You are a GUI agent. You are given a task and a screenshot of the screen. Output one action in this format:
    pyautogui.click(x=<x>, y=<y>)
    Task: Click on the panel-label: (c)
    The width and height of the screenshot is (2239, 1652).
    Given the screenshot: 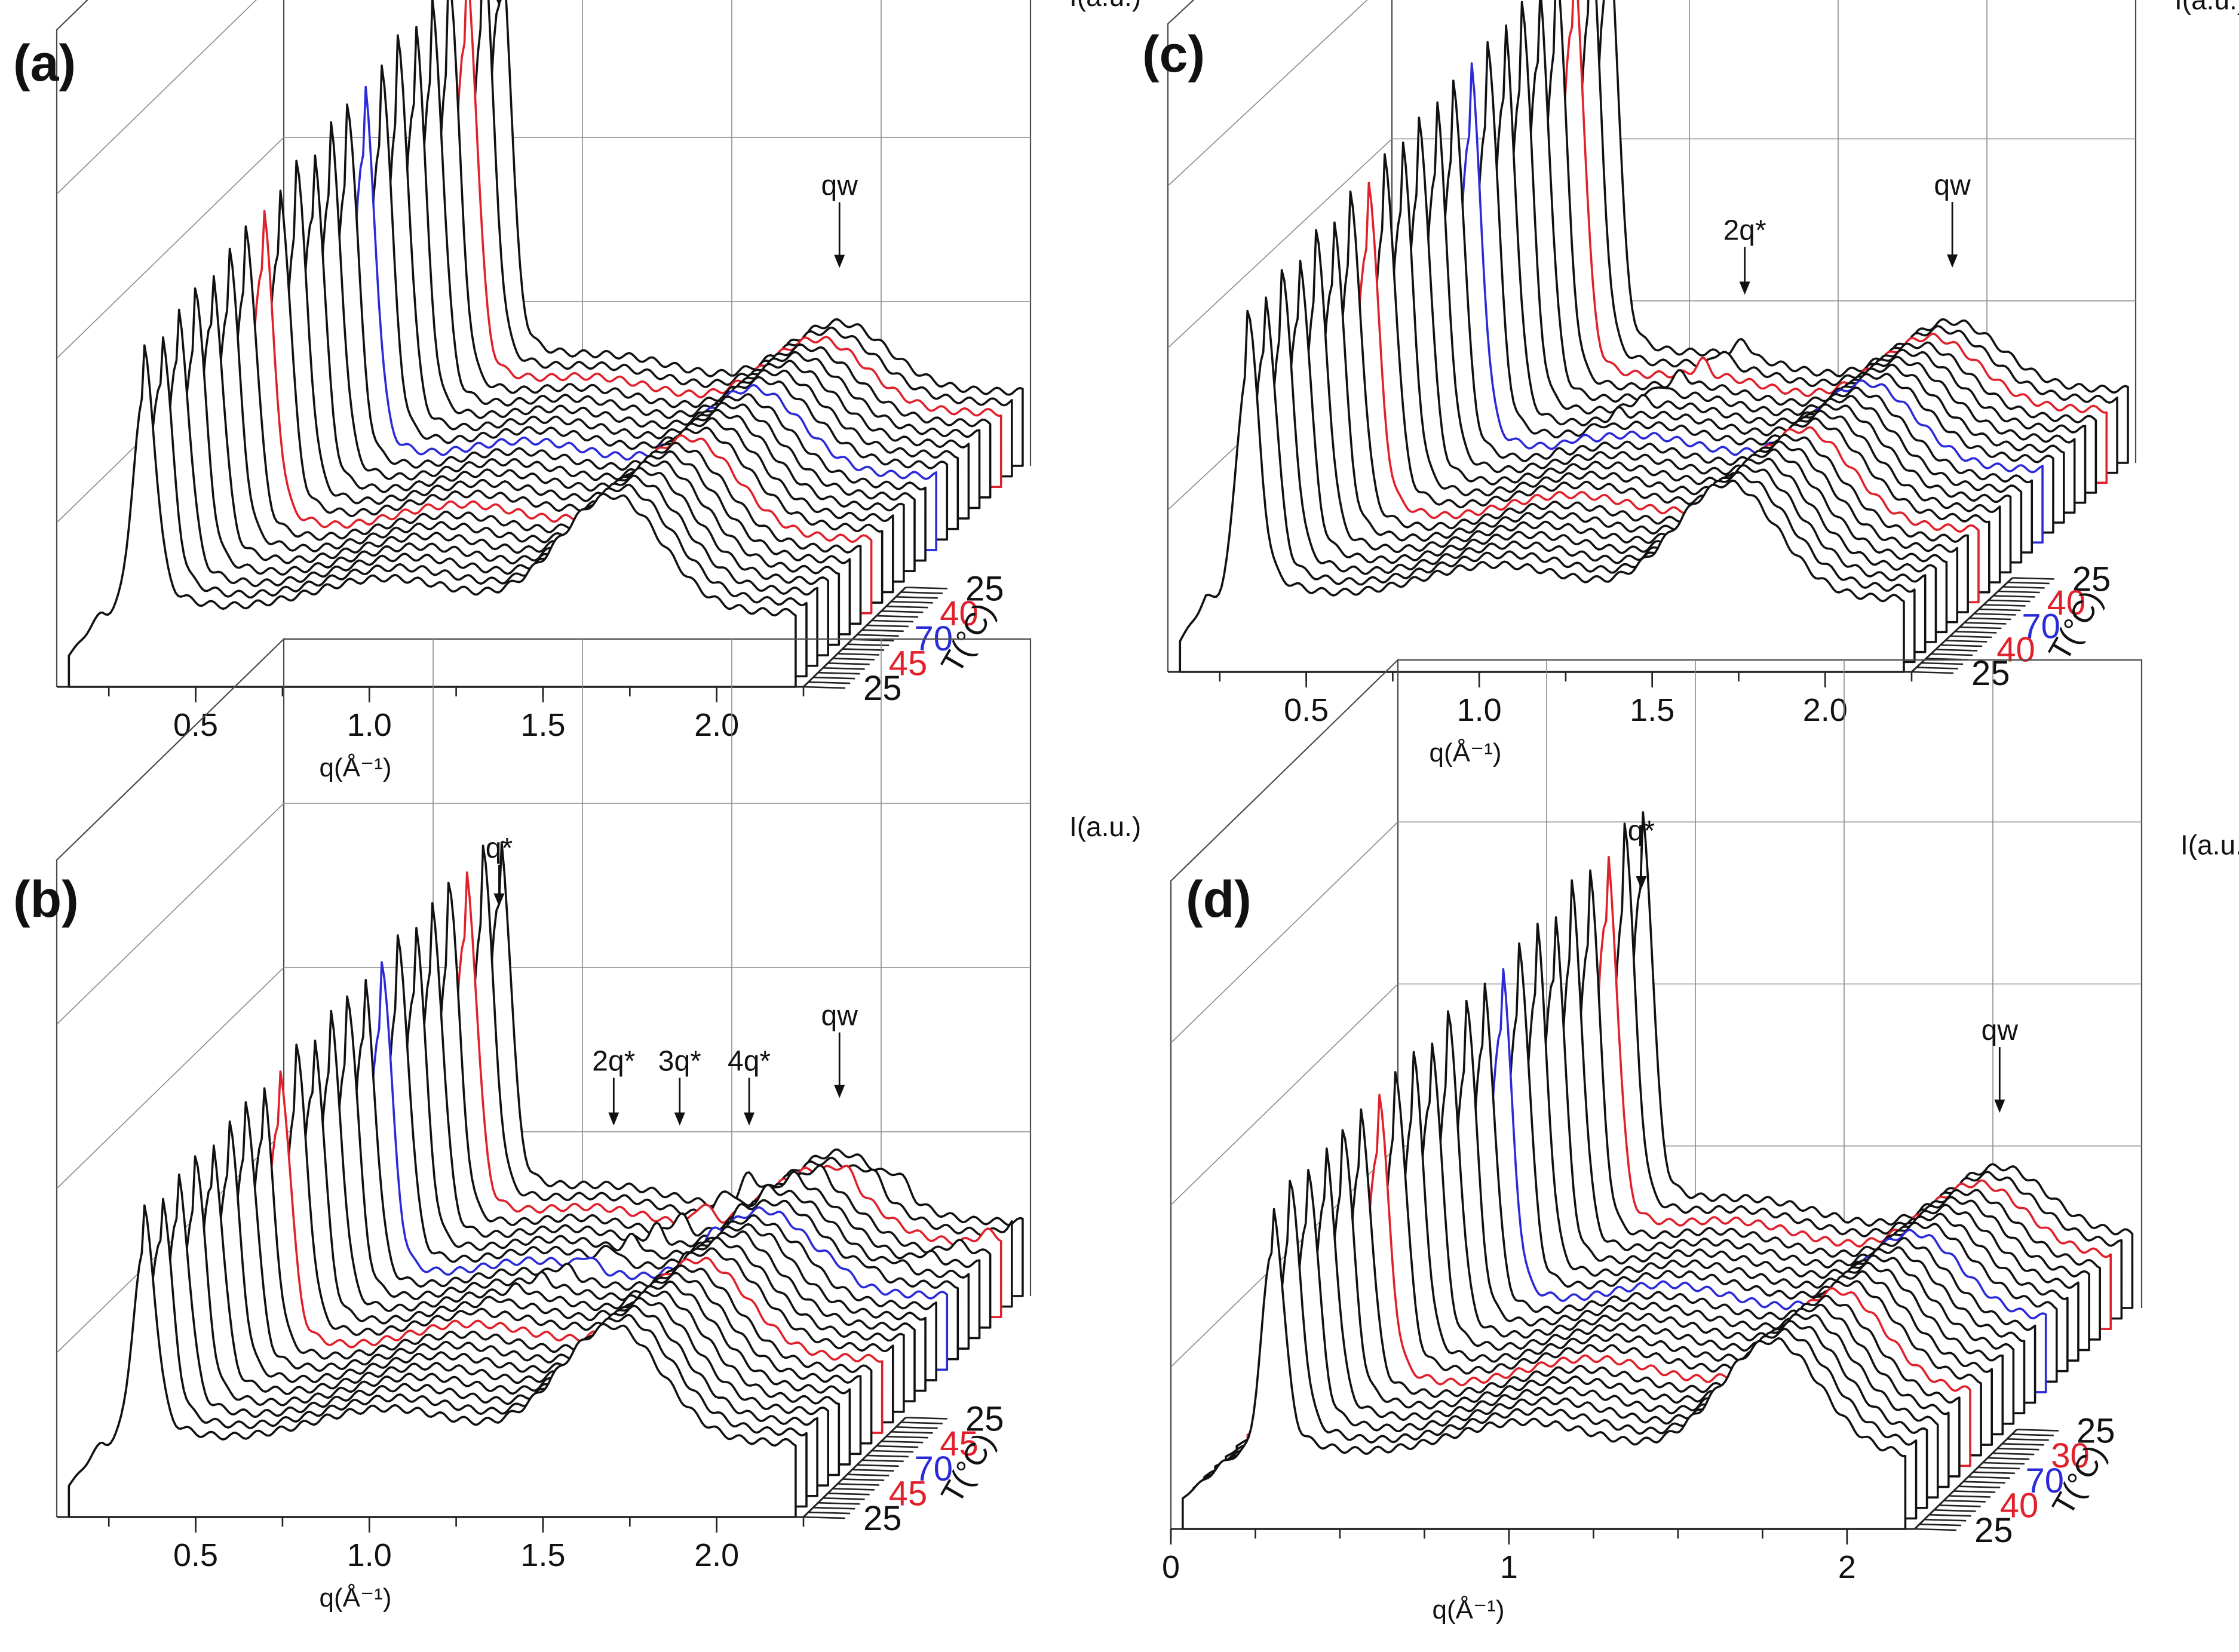 What is the action you would take?
    pyautogui.click(x=1173, y=54)
    